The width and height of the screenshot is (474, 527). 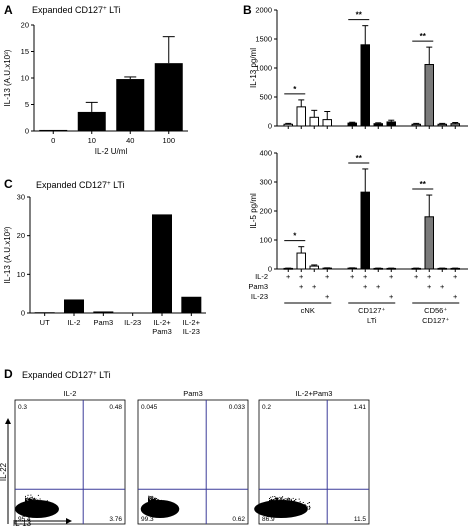 What do you see at coordinates (92, 140) in the screenshot?
I see `chart-a-x-tick-label: 10` at bounding box center [92, 140].